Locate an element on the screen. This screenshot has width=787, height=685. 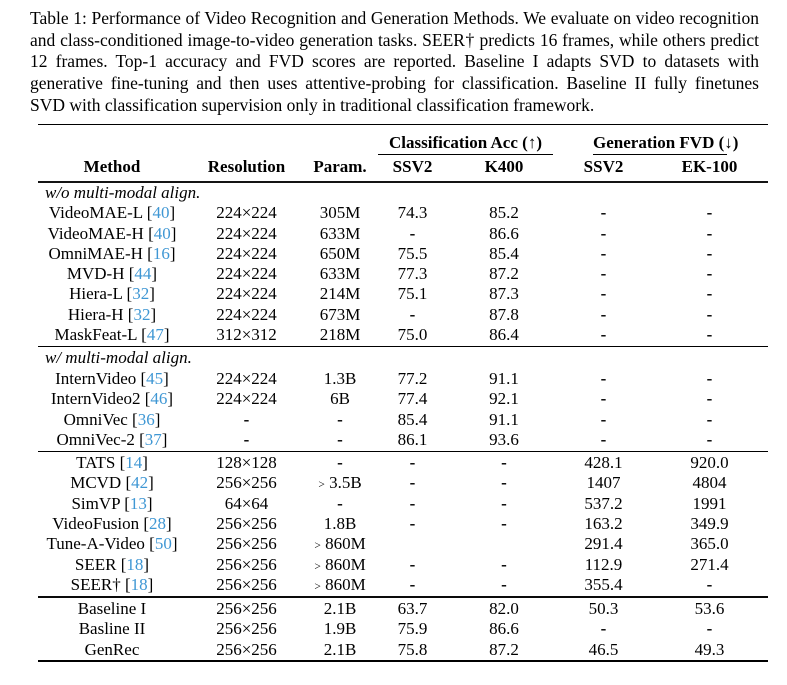
param-value: 6B is located at coordinates (340, 399).